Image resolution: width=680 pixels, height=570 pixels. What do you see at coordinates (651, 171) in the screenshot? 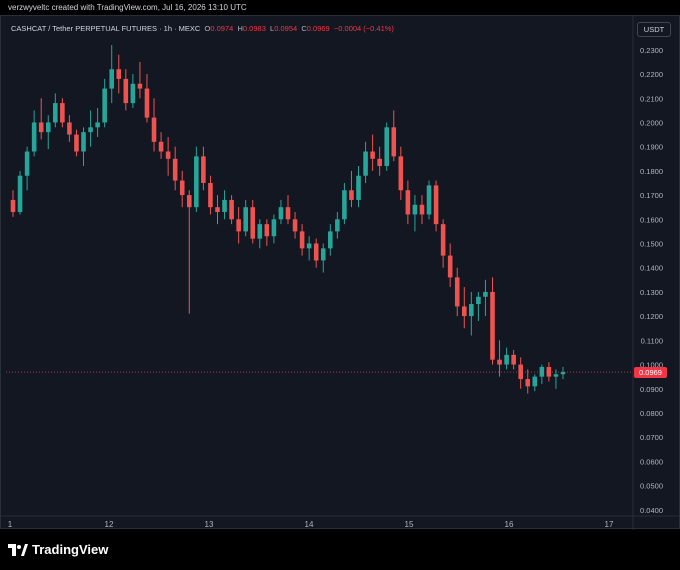
I see `y-tick-label: 0.1800` at bounding box center [651, 171].